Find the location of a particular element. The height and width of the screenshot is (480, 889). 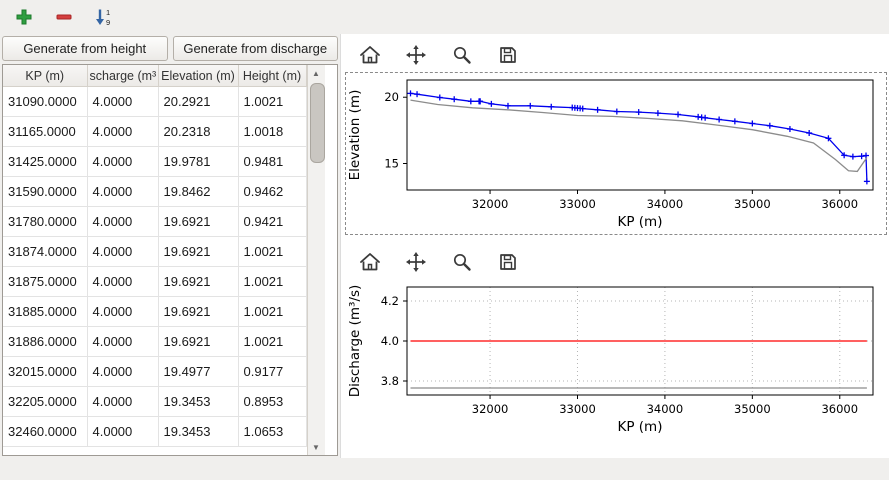

table-cell: 31874.0000 is located at coordinates (45, 251).